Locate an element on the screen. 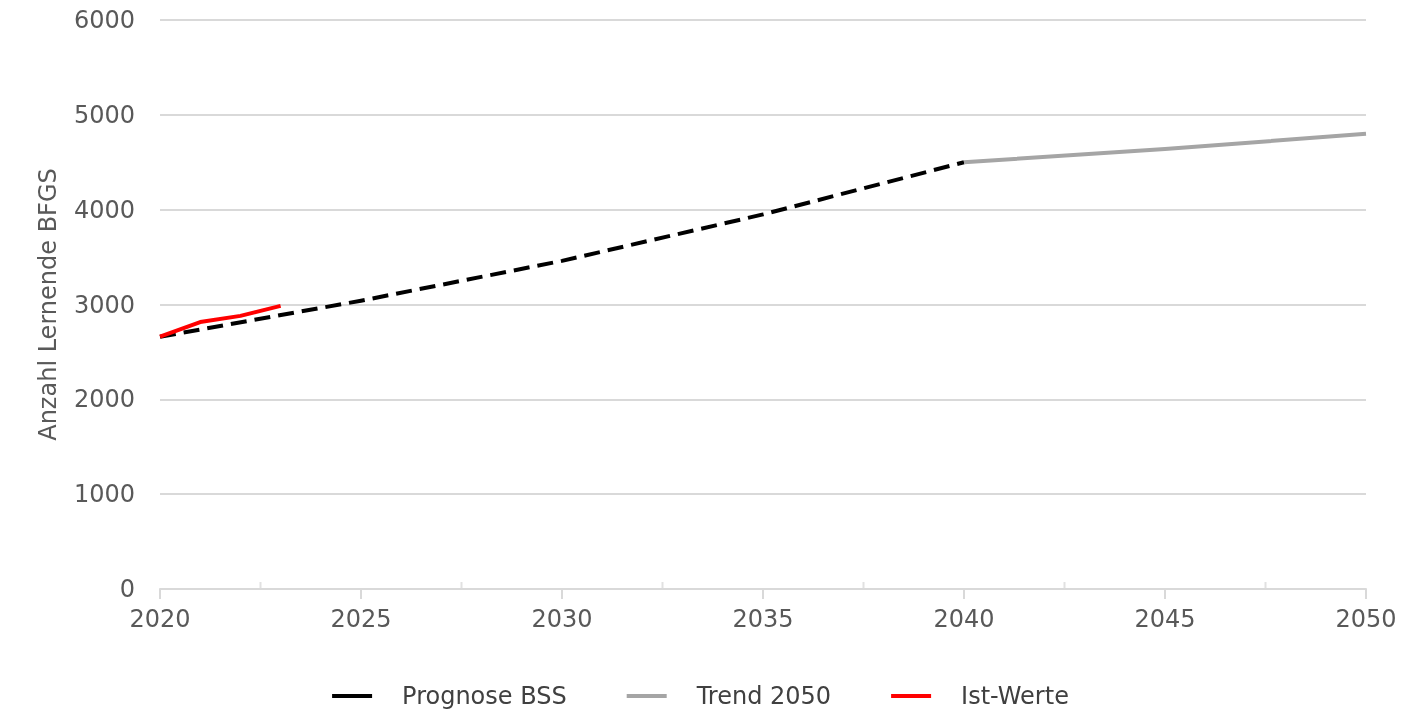 Image resolution: width=1401 pixels, height=721 pixels. x-tick-label: 2020 is located at coordinates (160, 619).